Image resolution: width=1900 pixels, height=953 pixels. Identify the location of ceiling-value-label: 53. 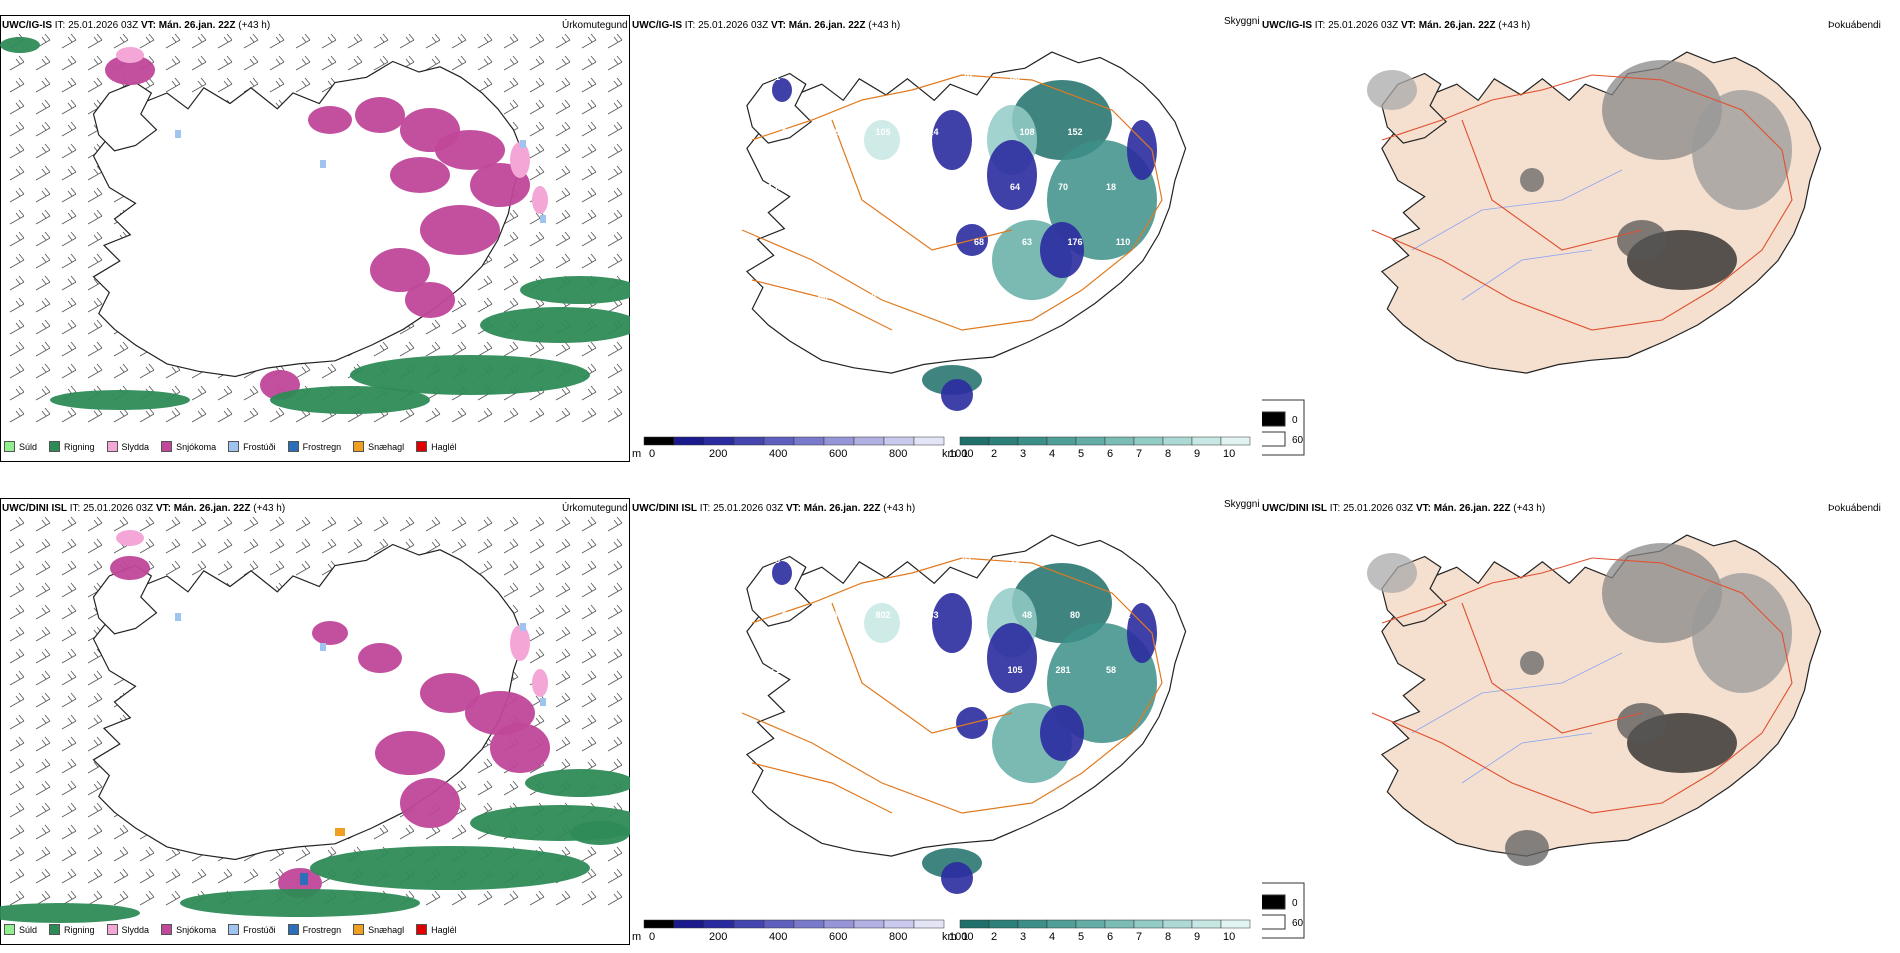
(871, 77).